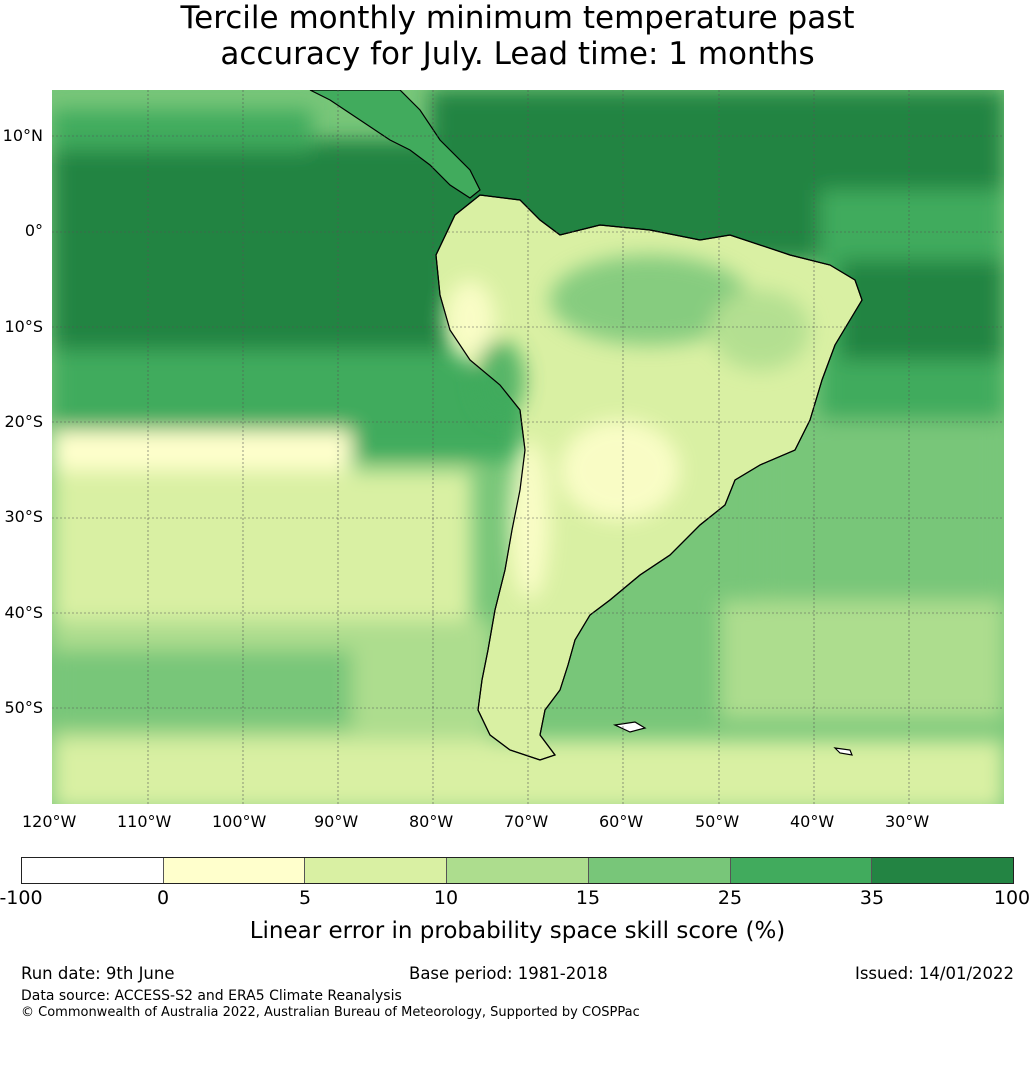  Describe the element at coordinates (517, 54) in the screenshot. I see `title-line-2: accuracy for July. Lead time: 1 months` at that location.